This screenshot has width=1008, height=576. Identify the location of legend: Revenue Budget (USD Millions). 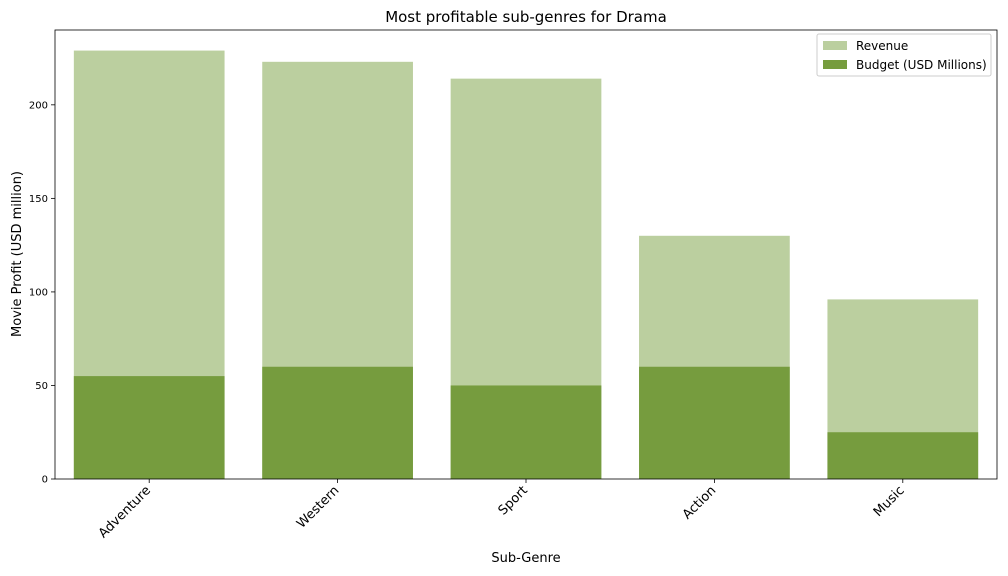
(904, 55).